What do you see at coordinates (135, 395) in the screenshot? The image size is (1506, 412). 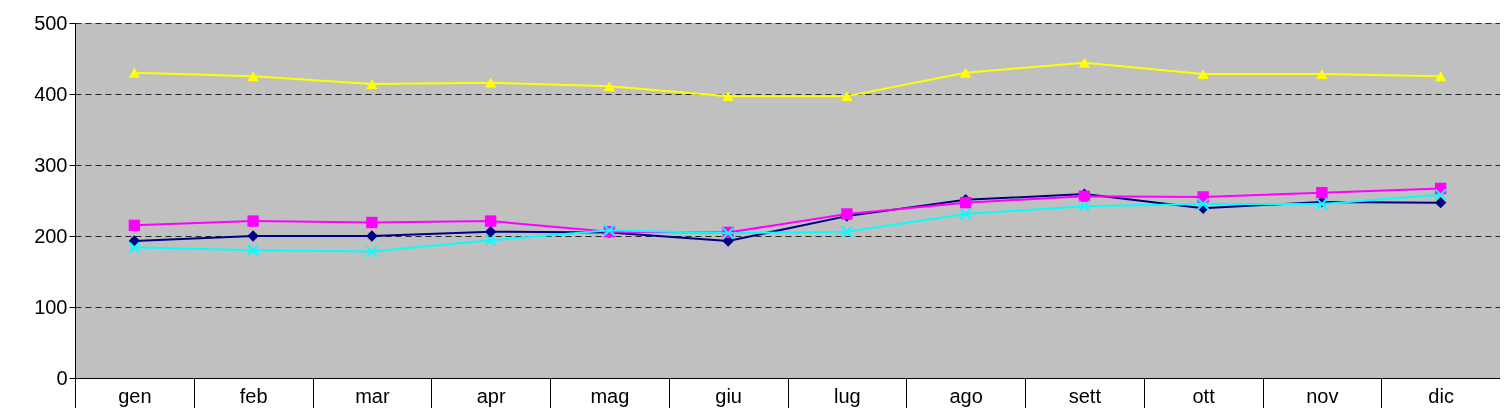 I see `x-tick-label: gen` at bounding box center [135, 395].